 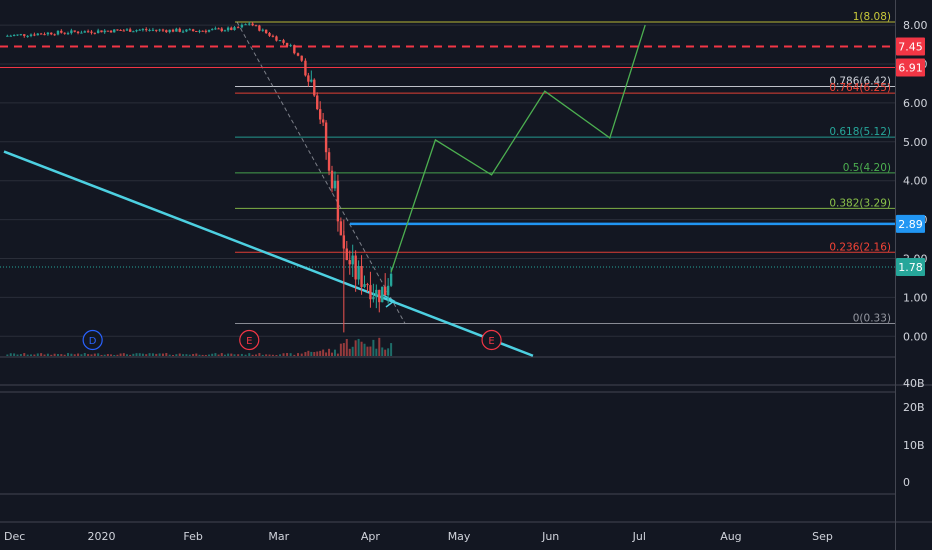 I want to click on volume-axis: 40B 20B 10B 0, so click(x=914, y=433).